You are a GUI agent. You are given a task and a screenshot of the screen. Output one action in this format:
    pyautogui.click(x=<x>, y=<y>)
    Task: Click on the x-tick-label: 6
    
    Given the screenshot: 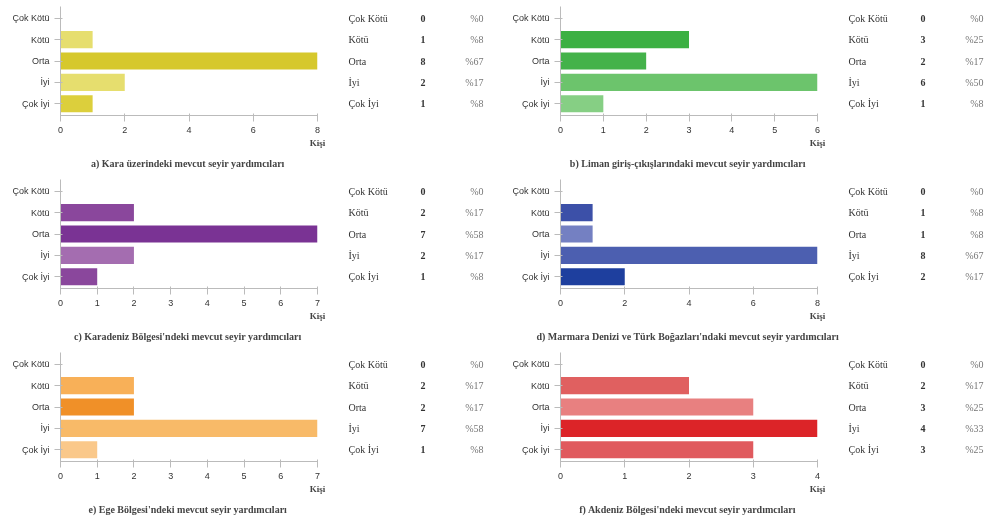 What is the action you would take?
    pyautogui.click(x=281, y=475)
    